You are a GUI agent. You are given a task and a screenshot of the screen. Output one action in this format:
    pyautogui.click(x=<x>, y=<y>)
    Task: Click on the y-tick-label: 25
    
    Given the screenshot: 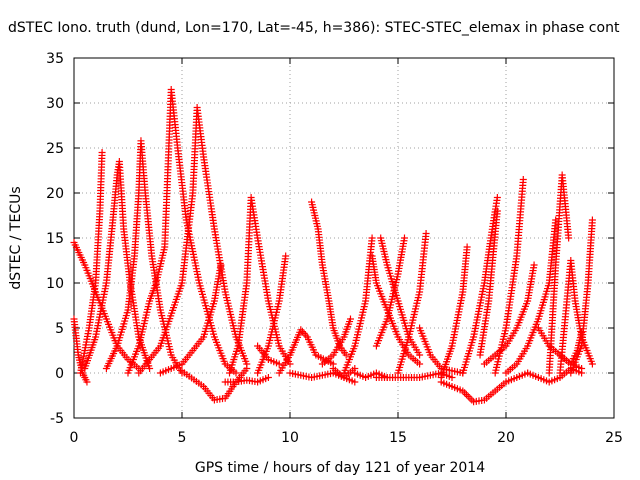 What is the action you would take?
    pyautogui.click(x=55, y=149)
    